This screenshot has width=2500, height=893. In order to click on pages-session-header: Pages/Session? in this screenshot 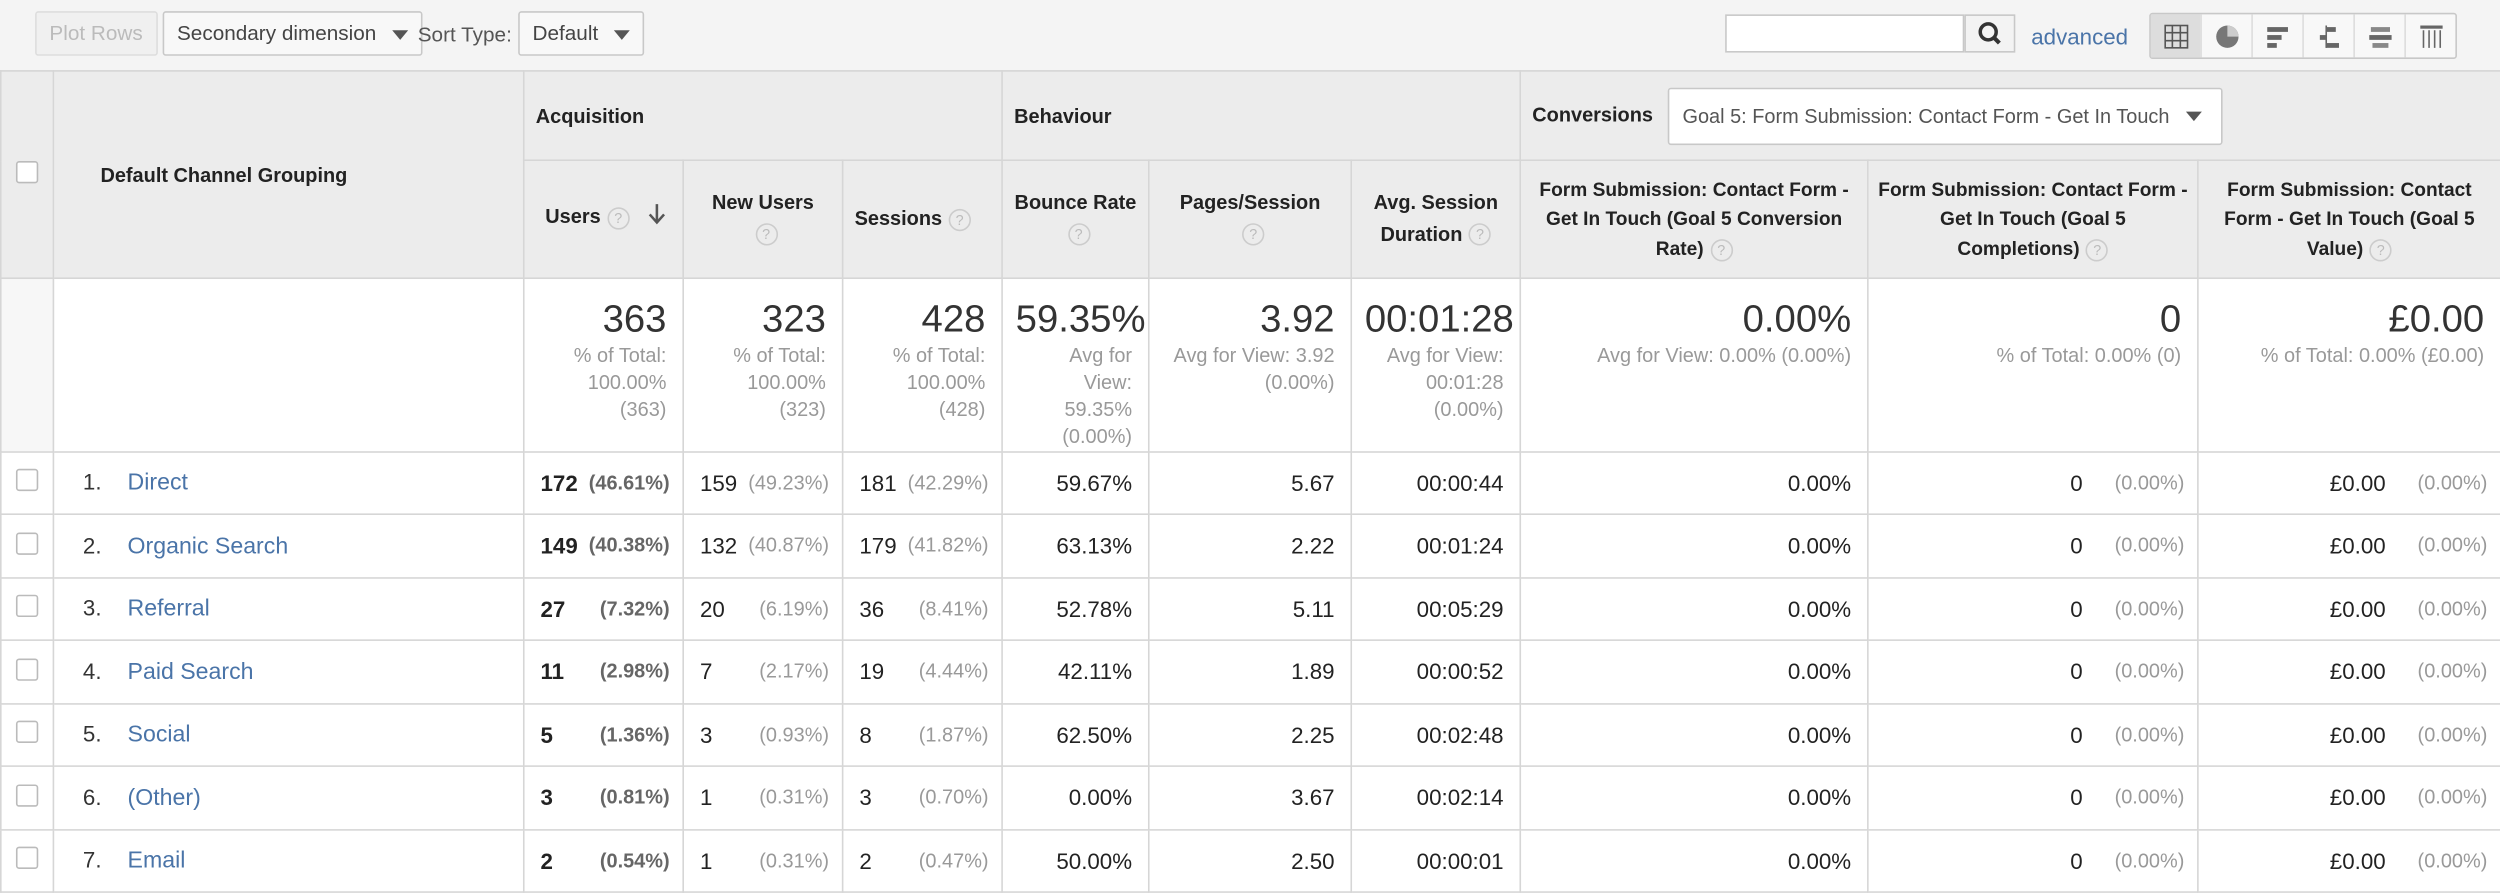, I will do `click(1250, 219)`.